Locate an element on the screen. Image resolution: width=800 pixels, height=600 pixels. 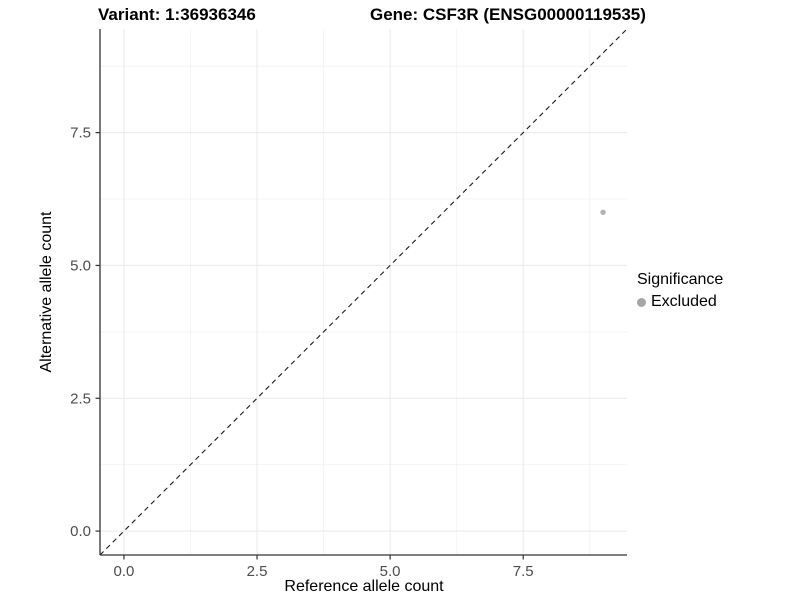
legend-item-label: Excluded is located at coordinates (684, 301).